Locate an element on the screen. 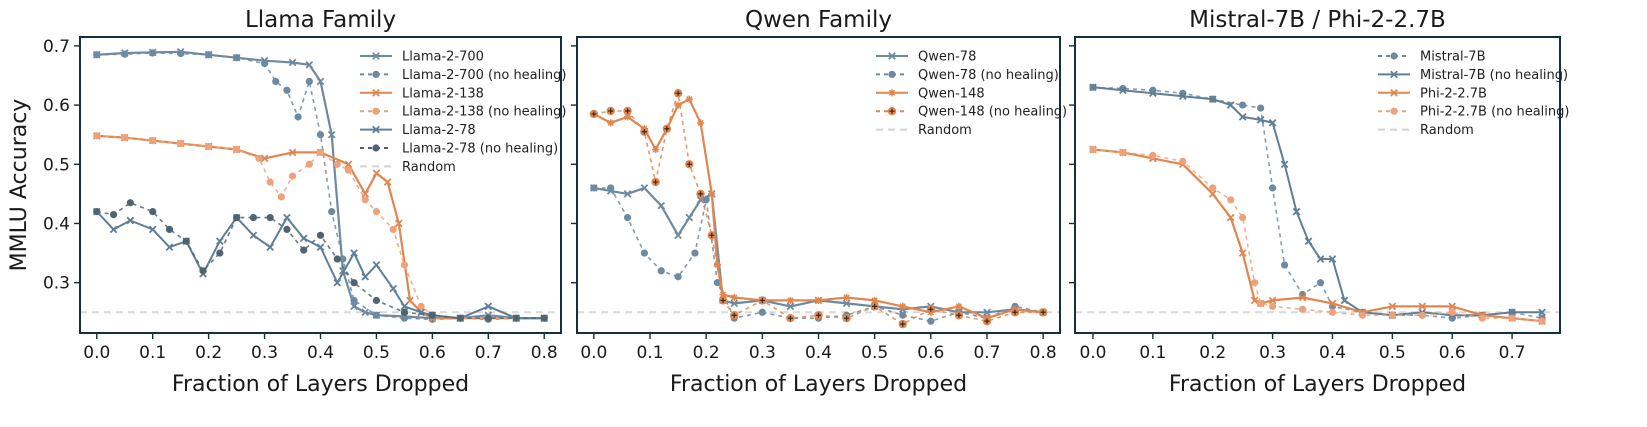 The width and height of the screenshot is (1647, 427). x-axis-label: Fraction of Layers Dropped is located at coordinates (320, 384).